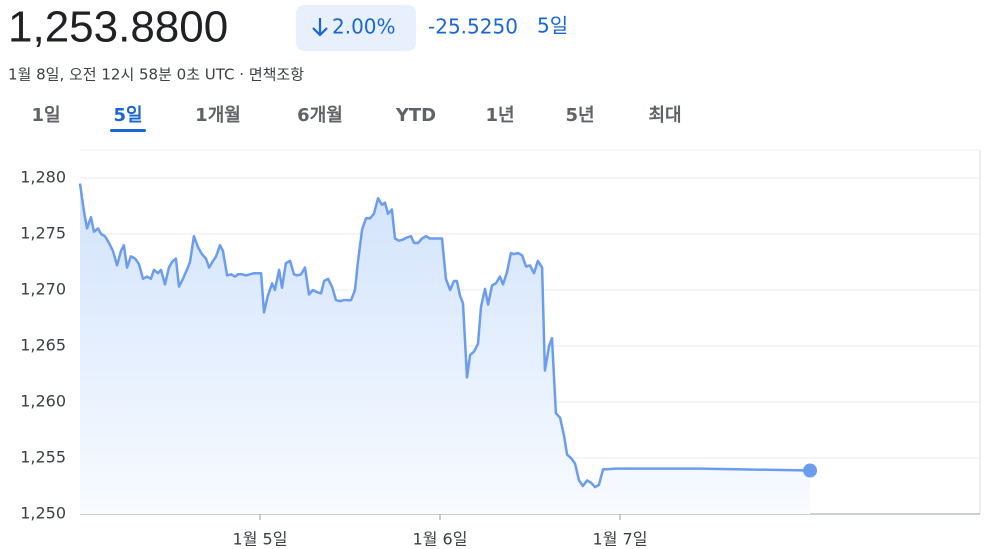 Image resolution: width=1003 pixels, height=549 pixels. What do you see at coordinates (260, 539) in the screenshot?
I see `x-tick-label: 1월 5일` at bounding box center [260, 539].